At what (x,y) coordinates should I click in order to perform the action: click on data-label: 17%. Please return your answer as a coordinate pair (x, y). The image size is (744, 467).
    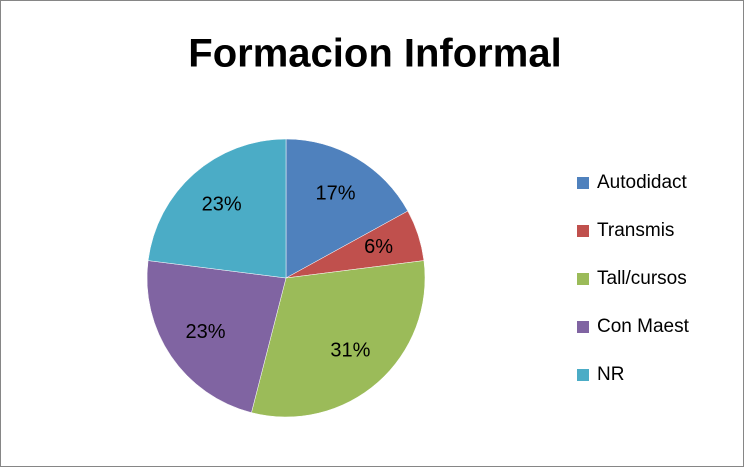
    Looking at the image, I should click on (336, 194).